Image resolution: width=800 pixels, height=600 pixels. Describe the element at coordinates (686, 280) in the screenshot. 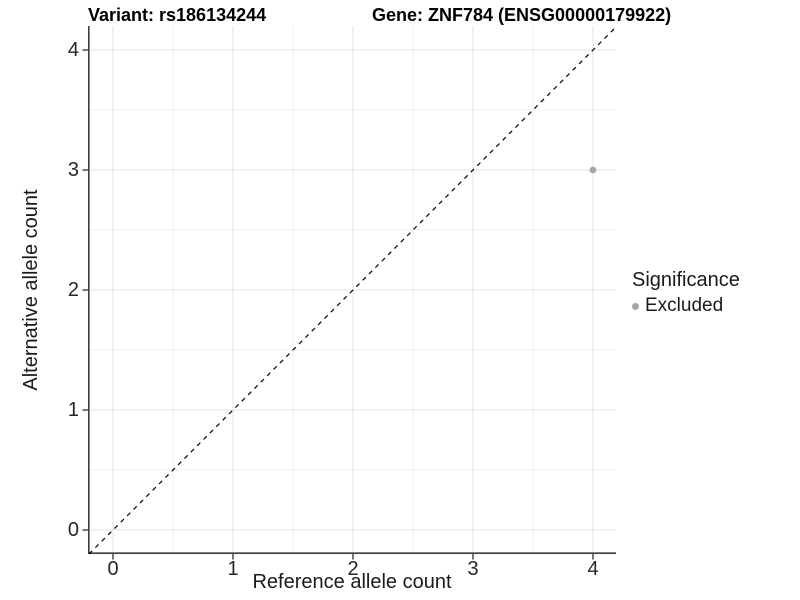

I see `legend-title: Significance` at that location.